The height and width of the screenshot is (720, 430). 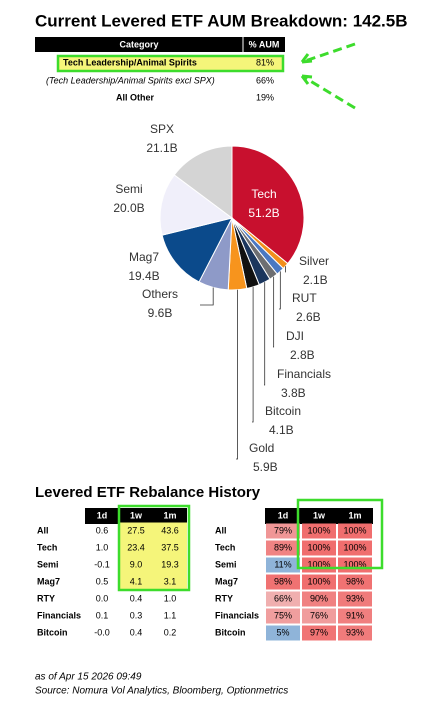 I want to click on cell: 98%, so click(x=283, y=581).